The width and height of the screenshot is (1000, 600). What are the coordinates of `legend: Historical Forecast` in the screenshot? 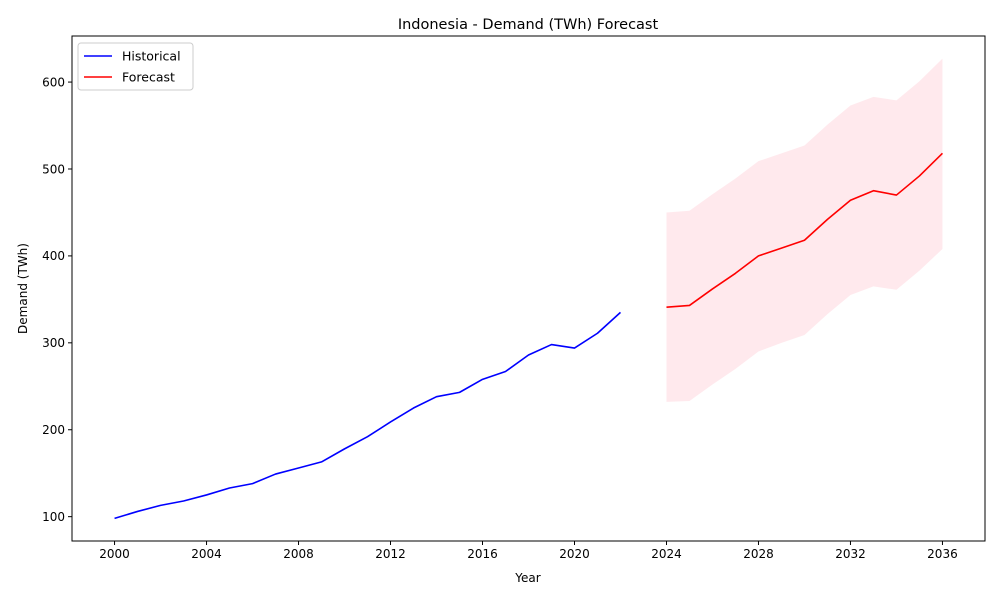 It's located at (135, 66).